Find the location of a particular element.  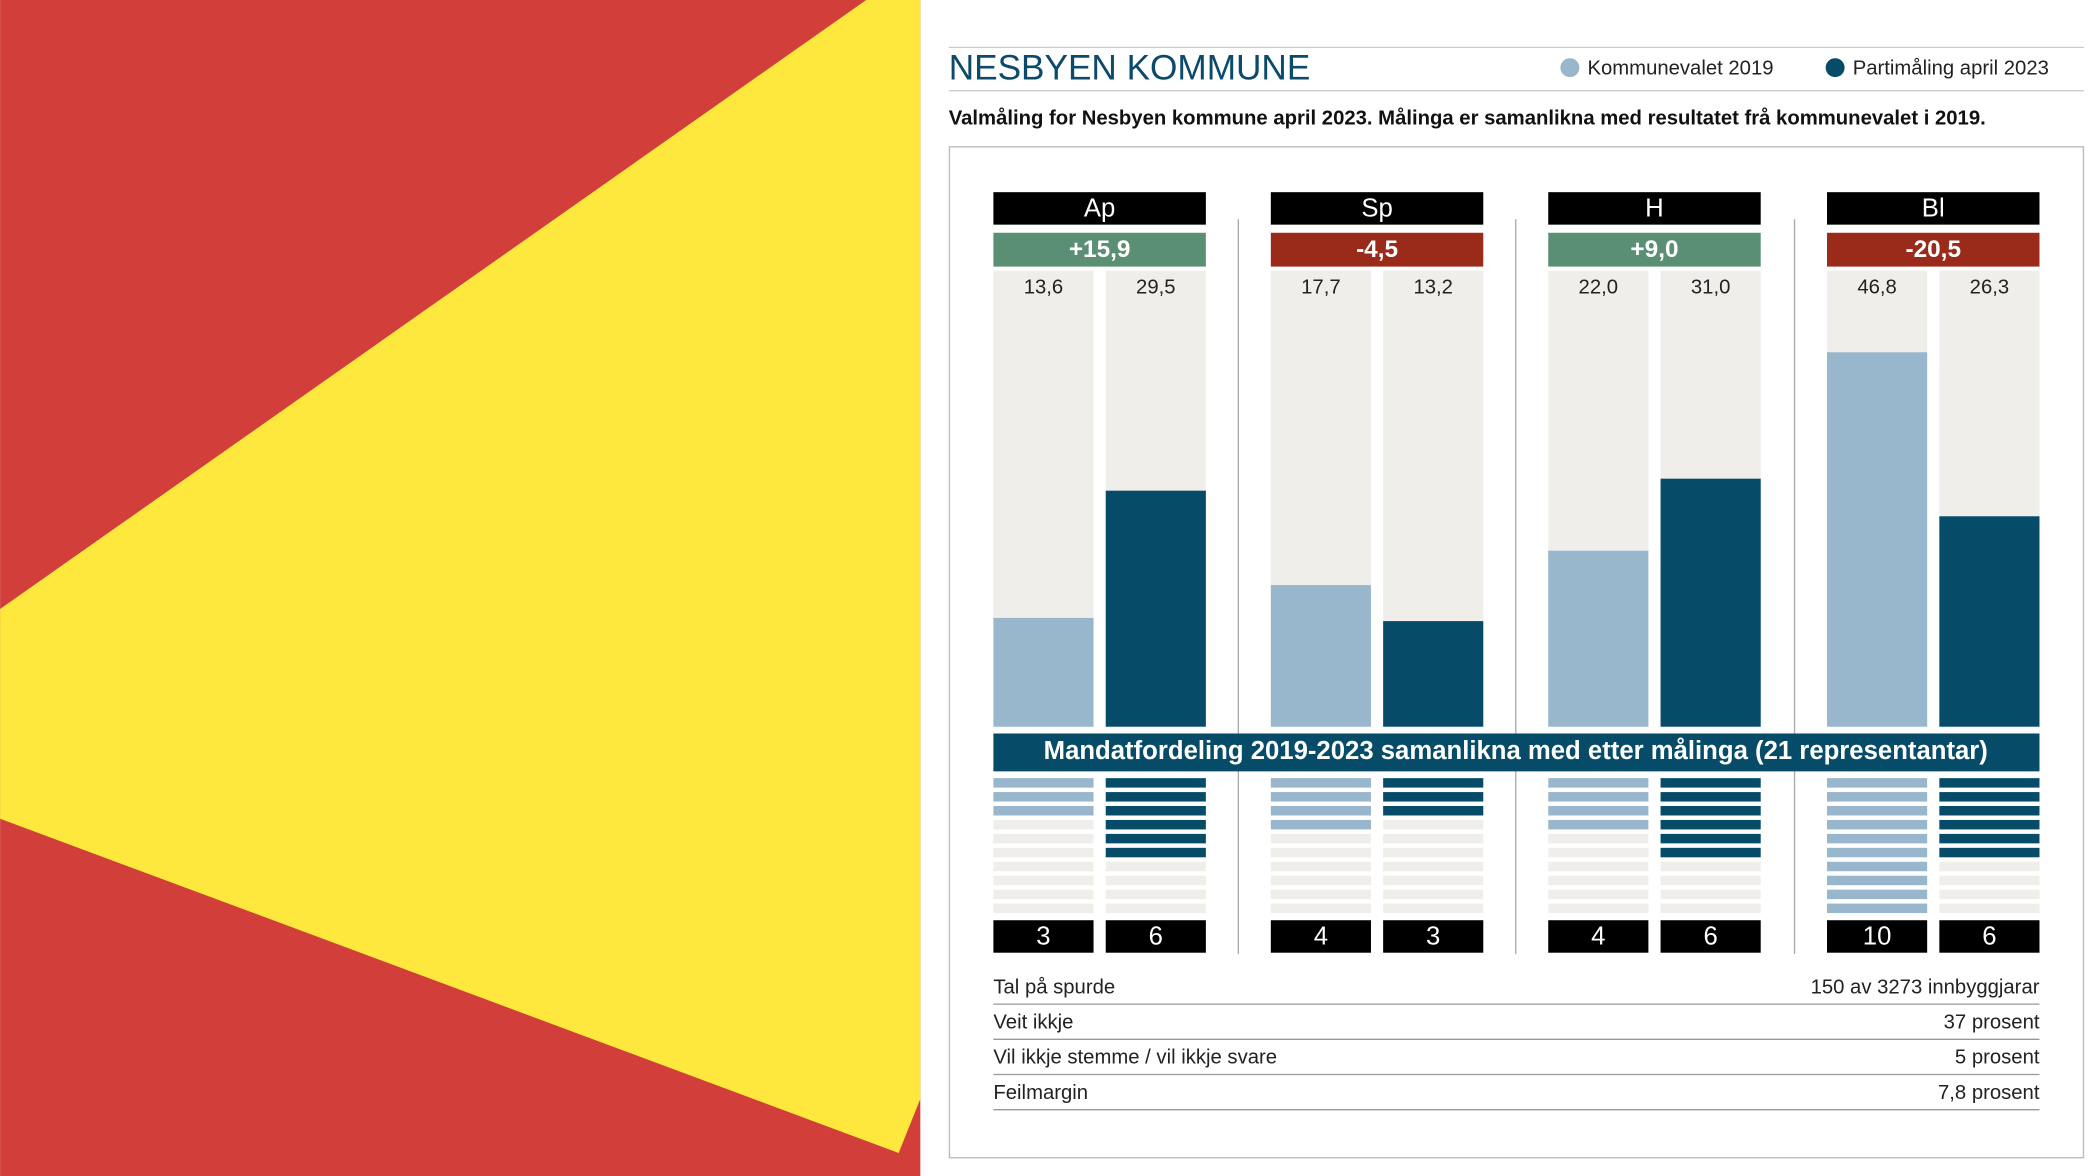

change-label: -20,5 is located at coordinates (1934, 249).